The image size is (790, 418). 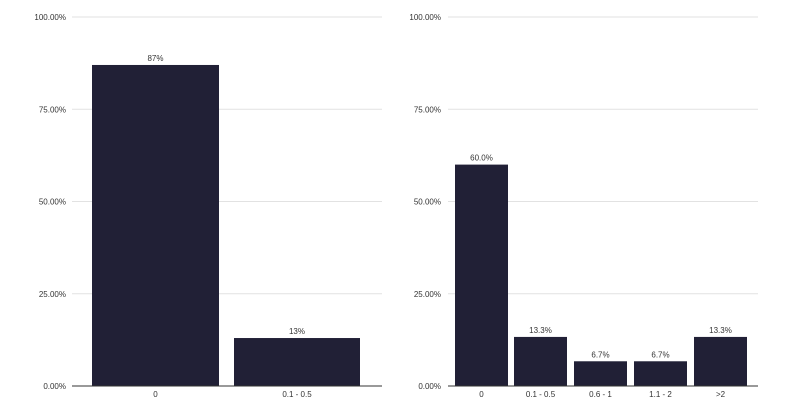 I want to click on data-label: 87%, so click(x=155, y=58).